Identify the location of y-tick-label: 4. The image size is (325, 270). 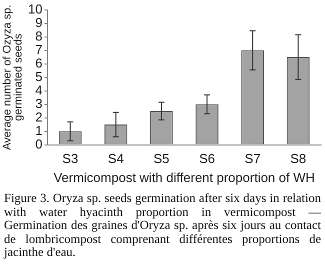
(38, 90).